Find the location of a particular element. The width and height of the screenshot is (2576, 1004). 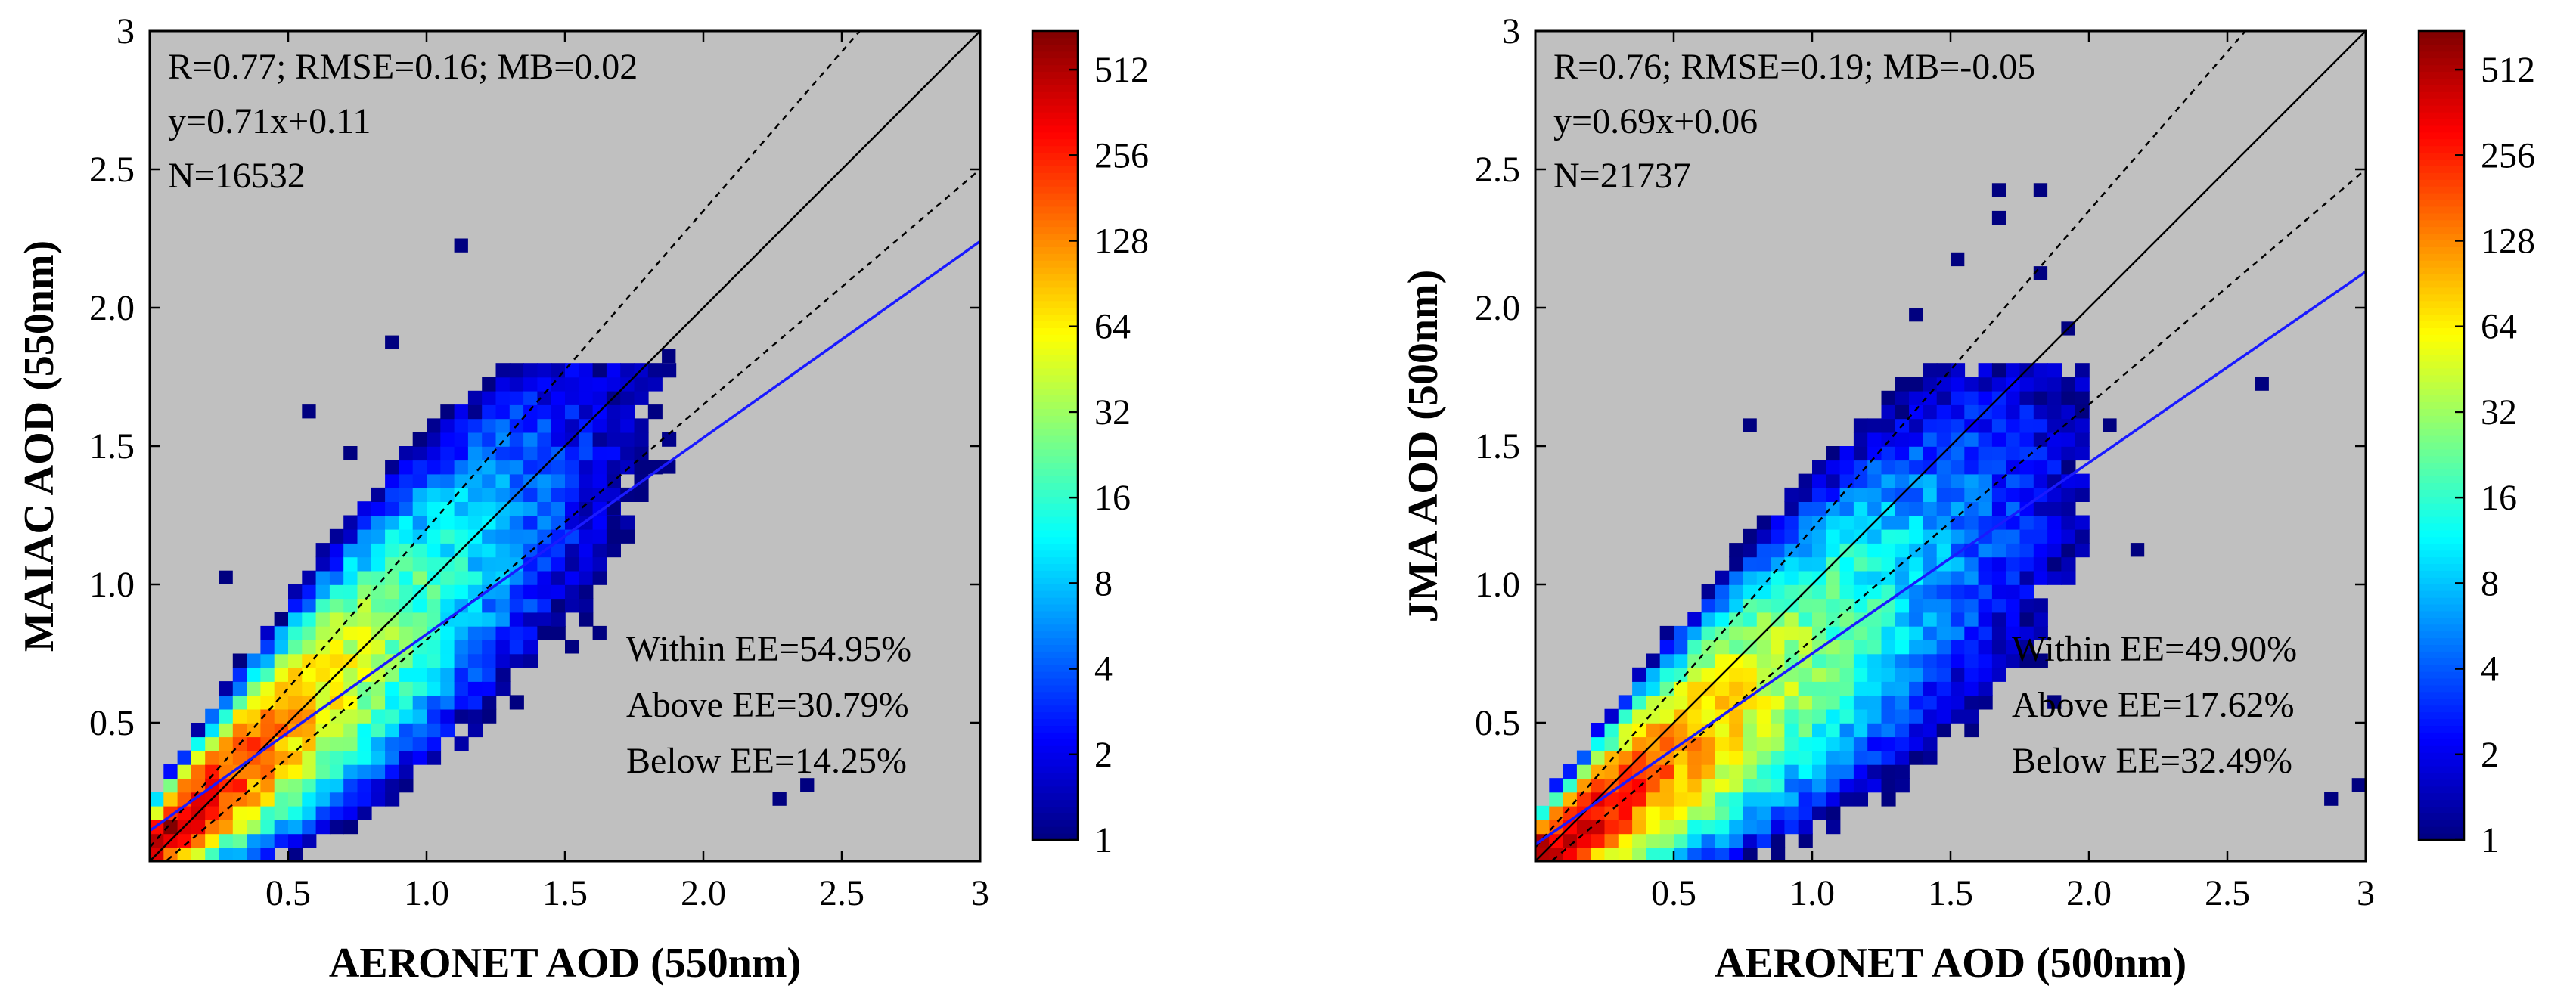

colorbar-label: 1 is located at coordinates (2490, 840).